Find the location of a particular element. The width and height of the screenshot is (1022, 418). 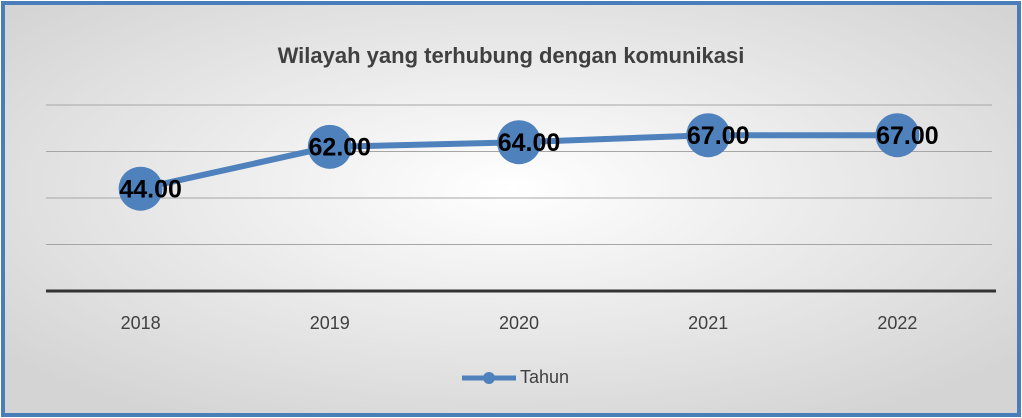

data-label: 64.00 is located at coordinates (529, 143).